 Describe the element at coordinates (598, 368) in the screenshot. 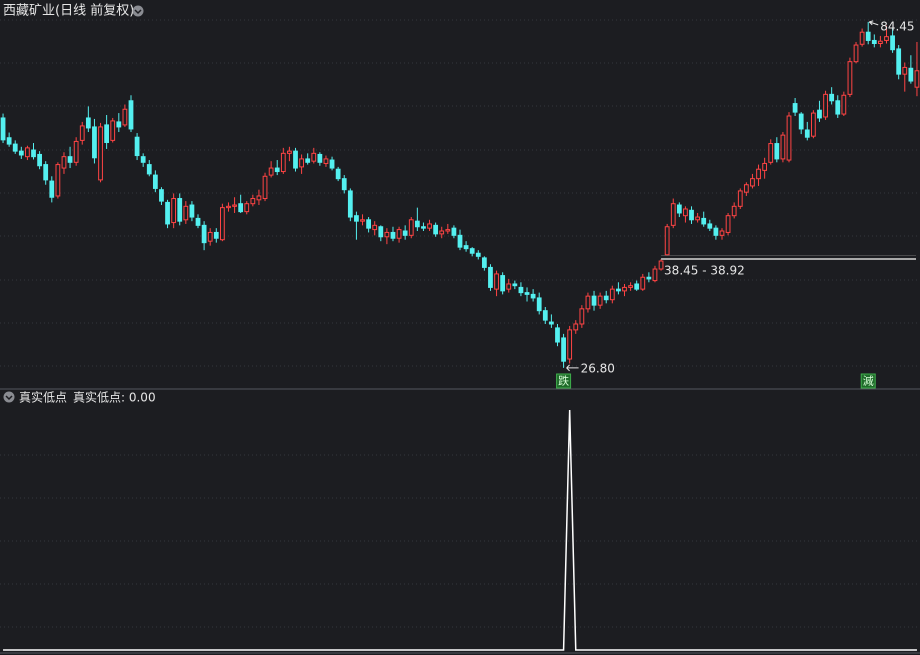

I see `low-label: 26.80` at that location.